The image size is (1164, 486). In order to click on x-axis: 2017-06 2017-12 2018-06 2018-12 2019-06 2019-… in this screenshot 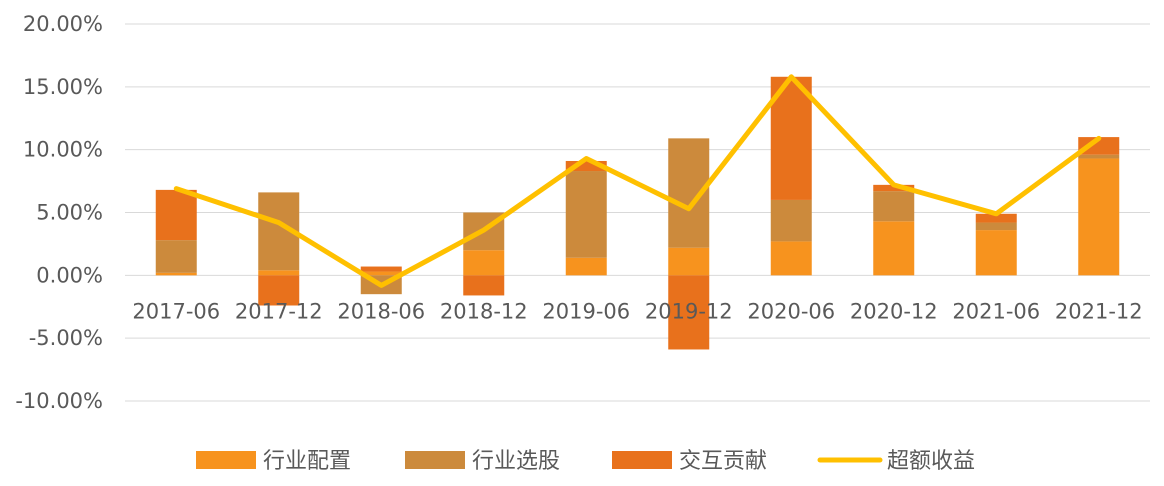, I will do `click(637, 311)`.